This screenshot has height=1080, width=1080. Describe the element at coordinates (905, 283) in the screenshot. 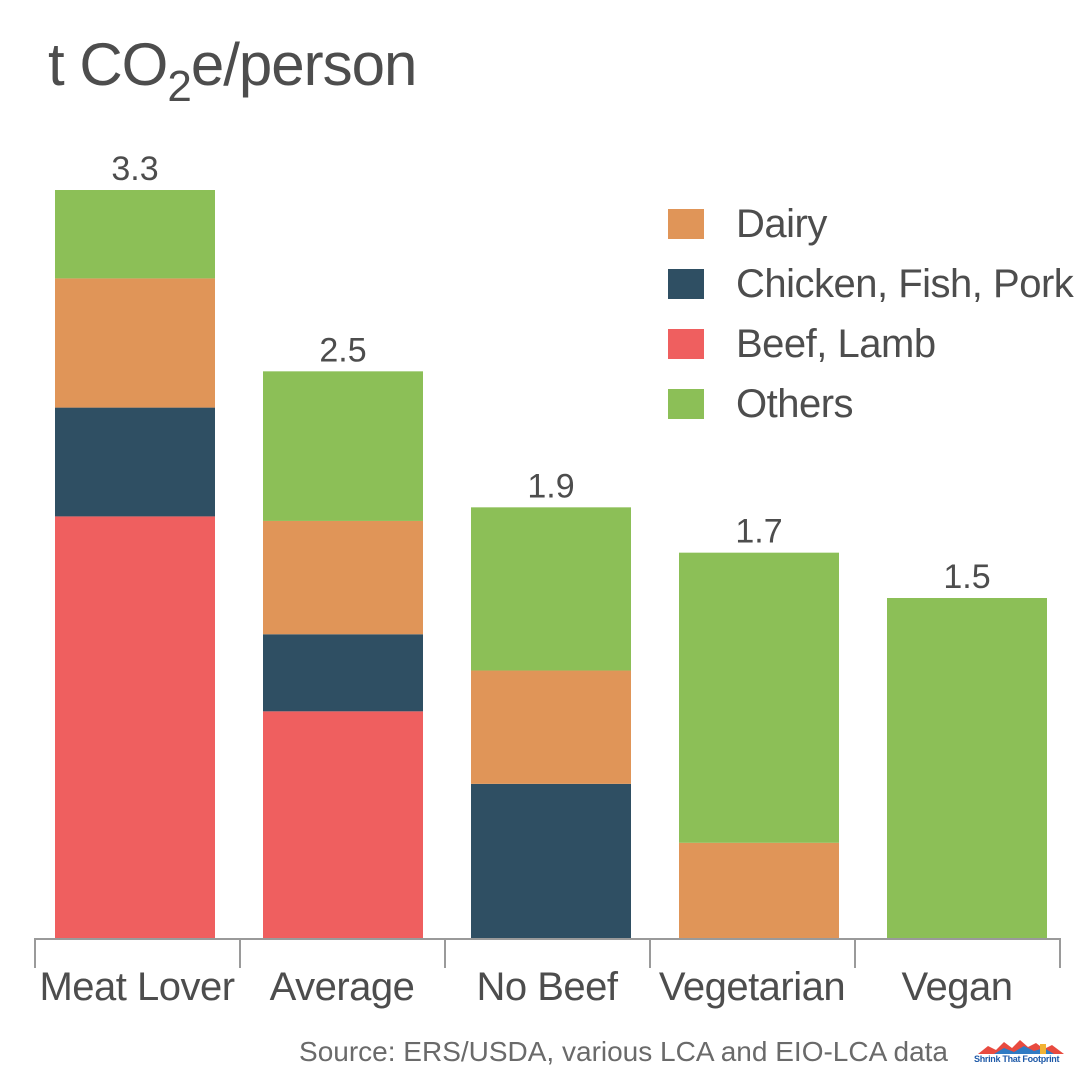

I see `legend-label: Chicken, Fish, Pork` at that location.